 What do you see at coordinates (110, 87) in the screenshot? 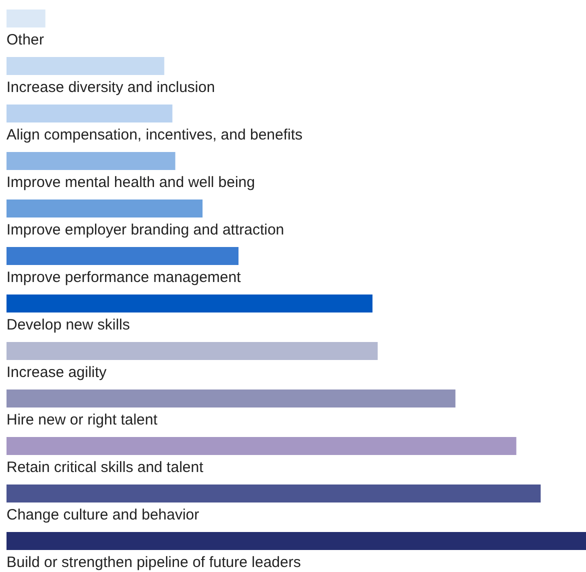
I see `y-tick-label: Increase diversity and inclusion` at bounding box center [110, 87].